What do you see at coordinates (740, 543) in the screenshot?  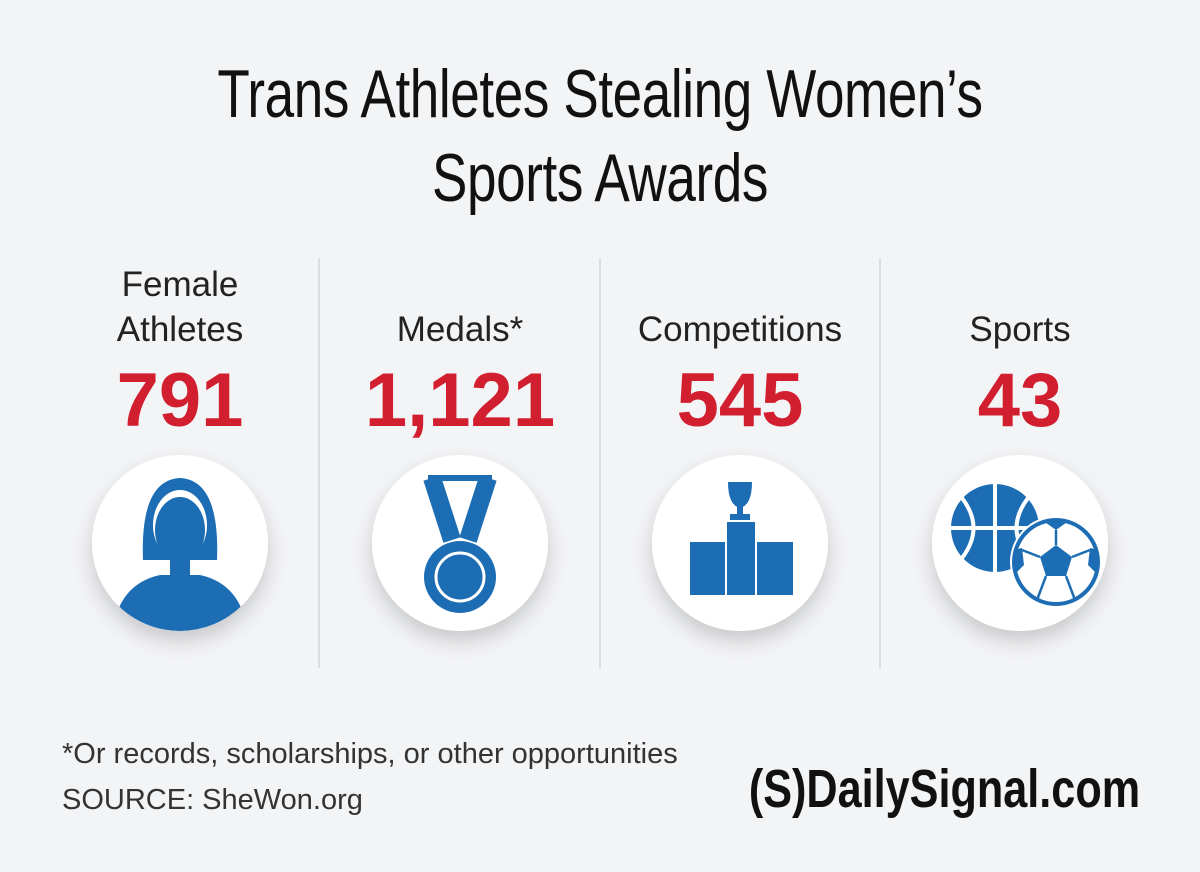 I see `podium-icon` at bounding box center [740, 543].